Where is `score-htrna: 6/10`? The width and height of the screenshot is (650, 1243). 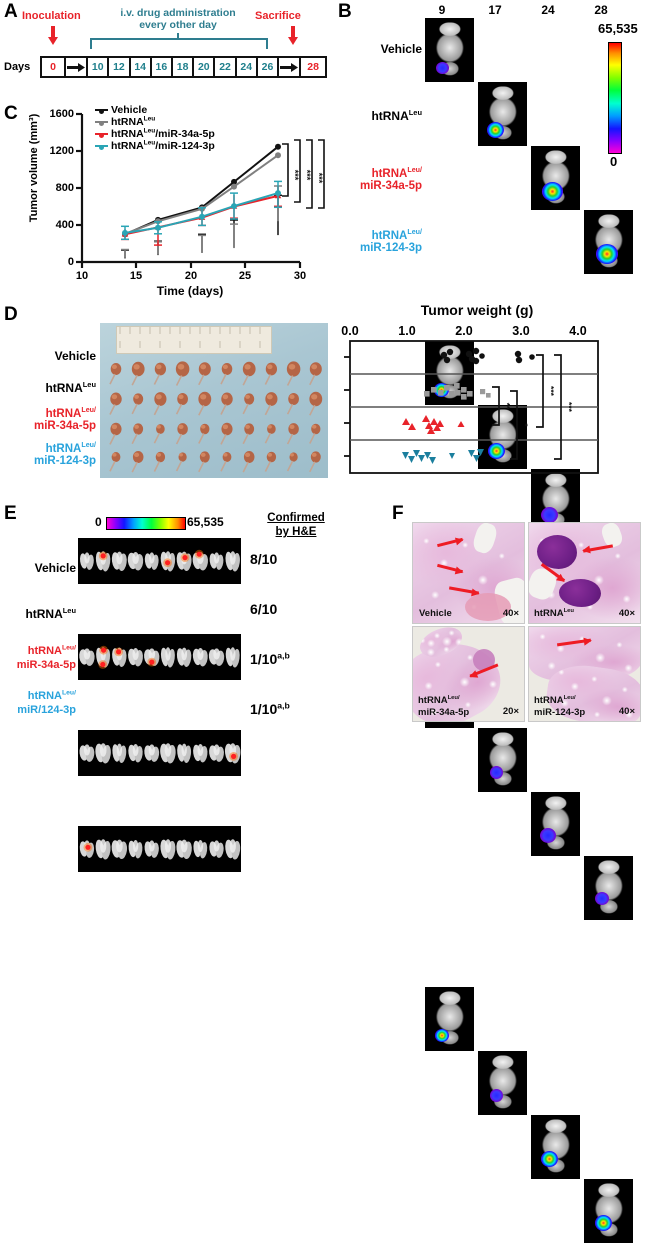
score-htrna: 6/10 is located at coordinates (264, 609).